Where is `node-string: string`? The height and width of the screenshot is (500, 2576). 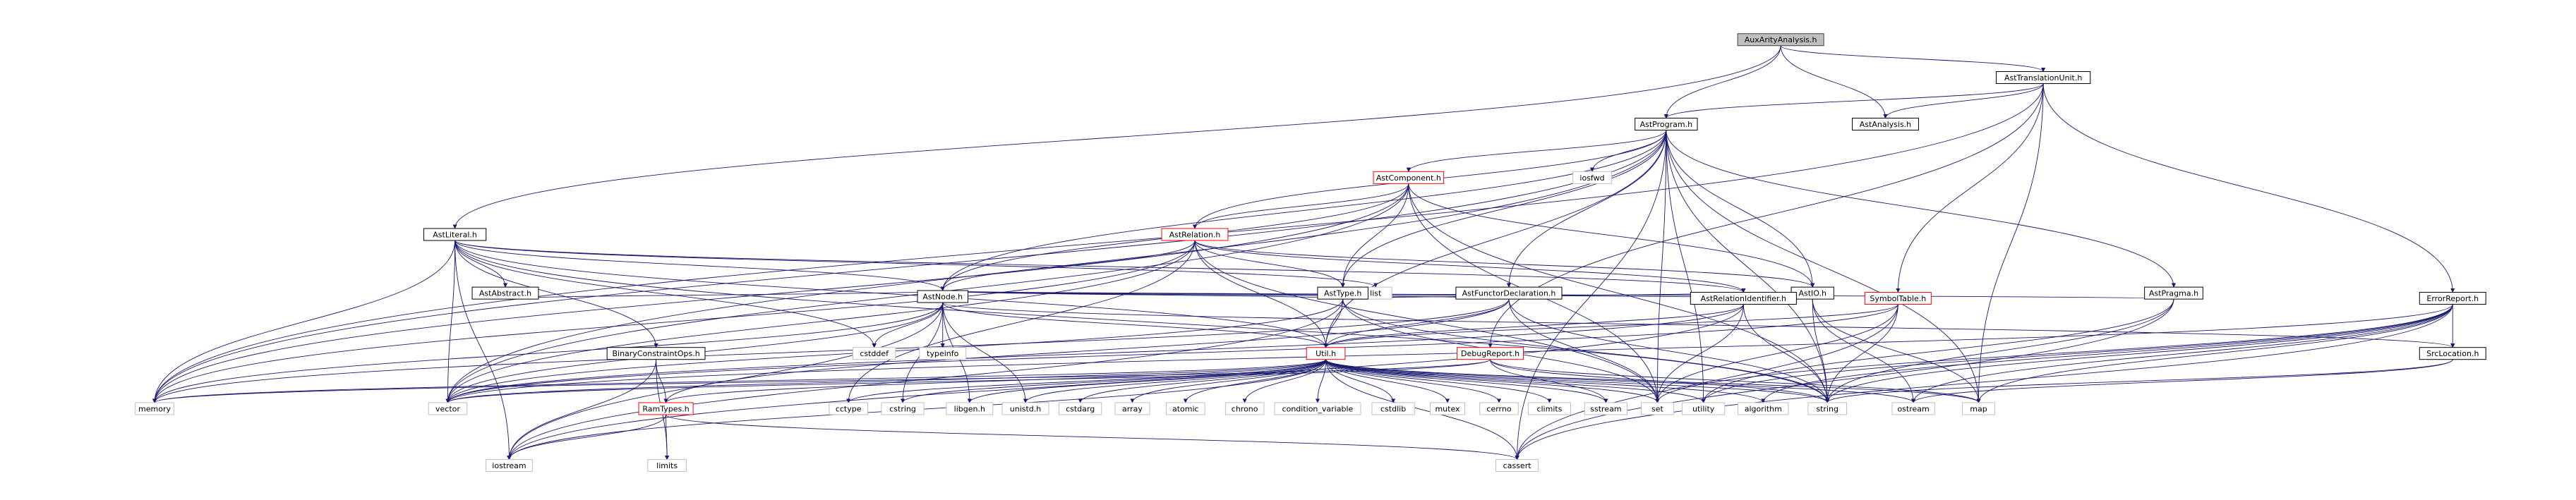 node-string: string is located at coordinates (1827, 408).